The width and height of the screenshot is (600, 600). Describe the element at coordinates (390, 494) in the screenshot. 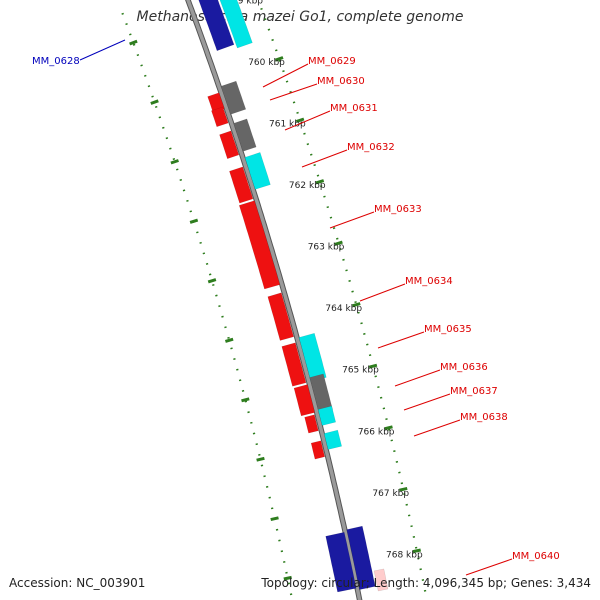

I see `tick-label: 767 kbp` at that location.